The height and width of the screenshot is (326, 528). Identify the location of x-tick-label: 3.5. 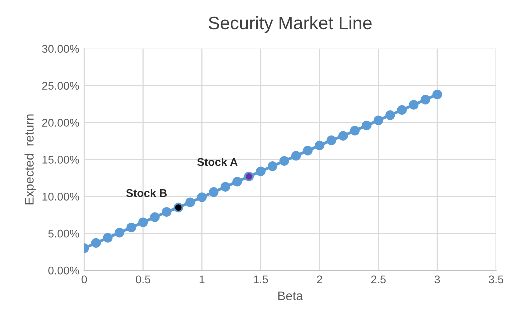
(496, 280).